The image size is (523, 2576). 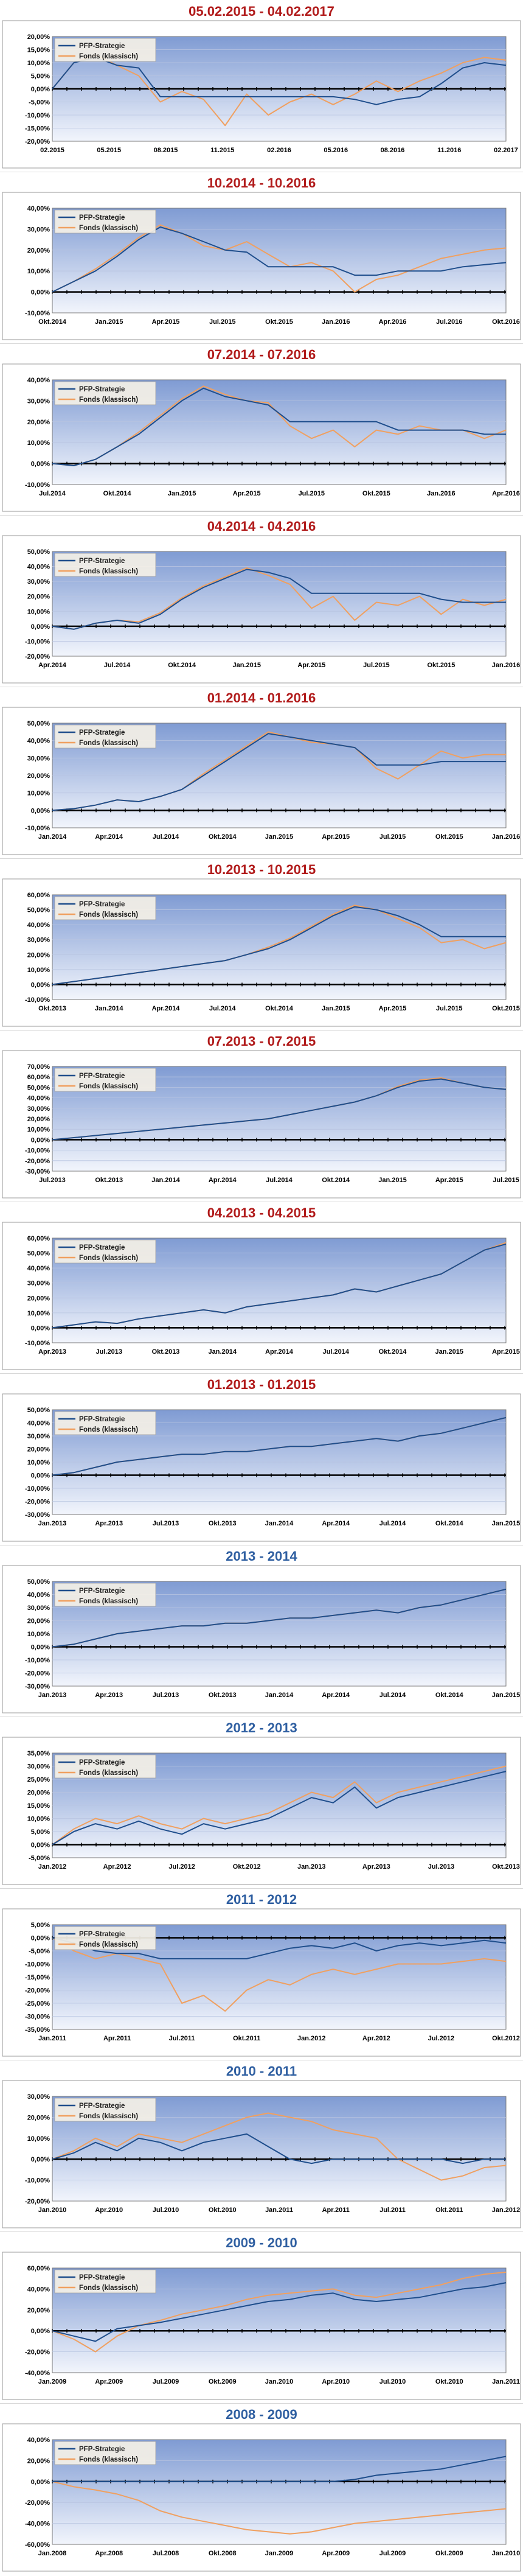 What do you see at coordinates (109, 1523) in the screenshot?
I see `x-tick-label: Apr.2013` at bounding box center [109, 1523].